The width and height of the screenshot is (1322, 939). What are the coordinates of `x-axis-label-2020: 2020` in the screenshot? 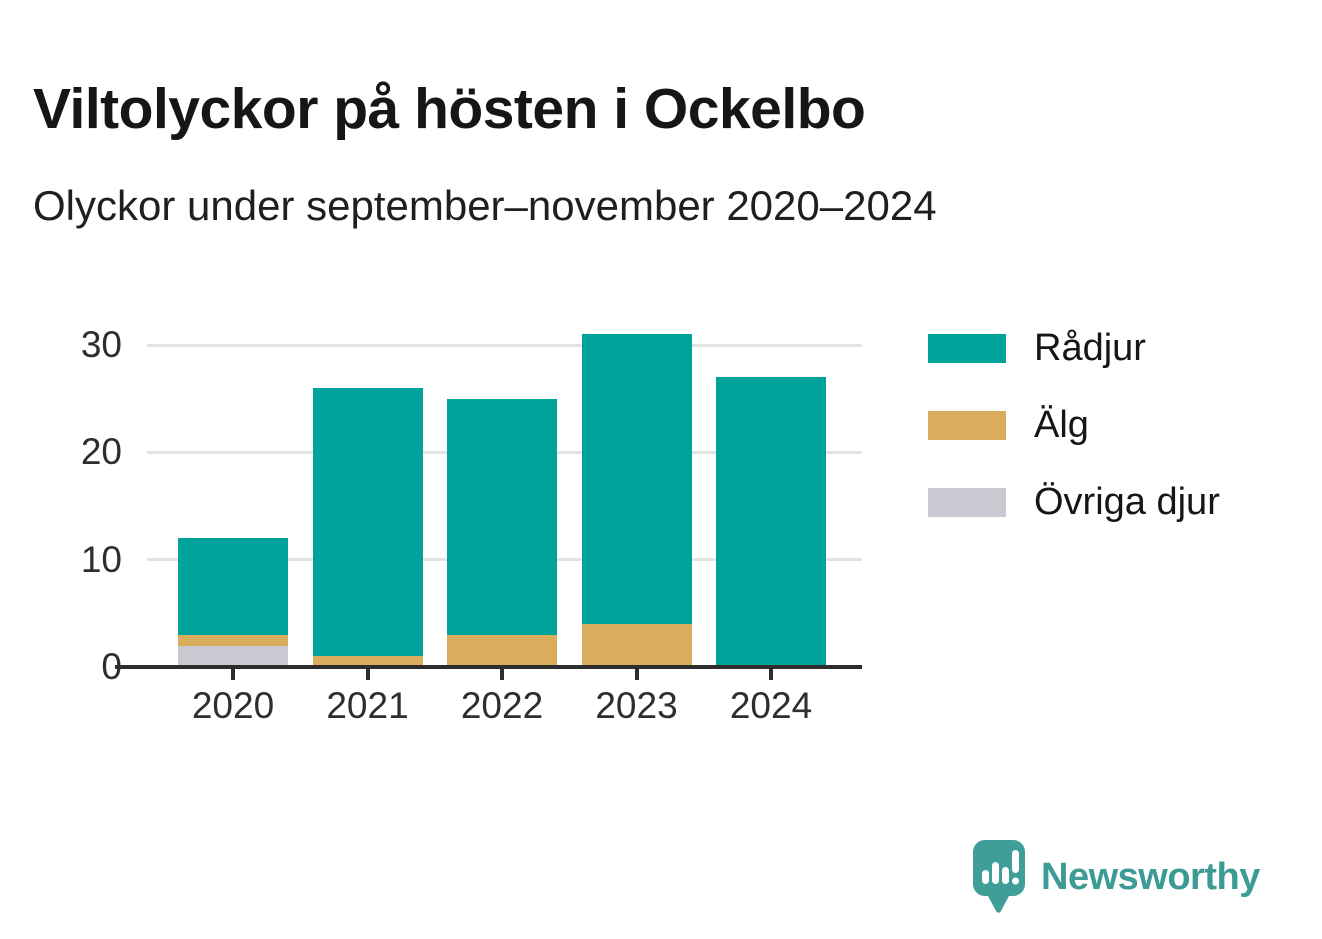 It's located at (233, 705).